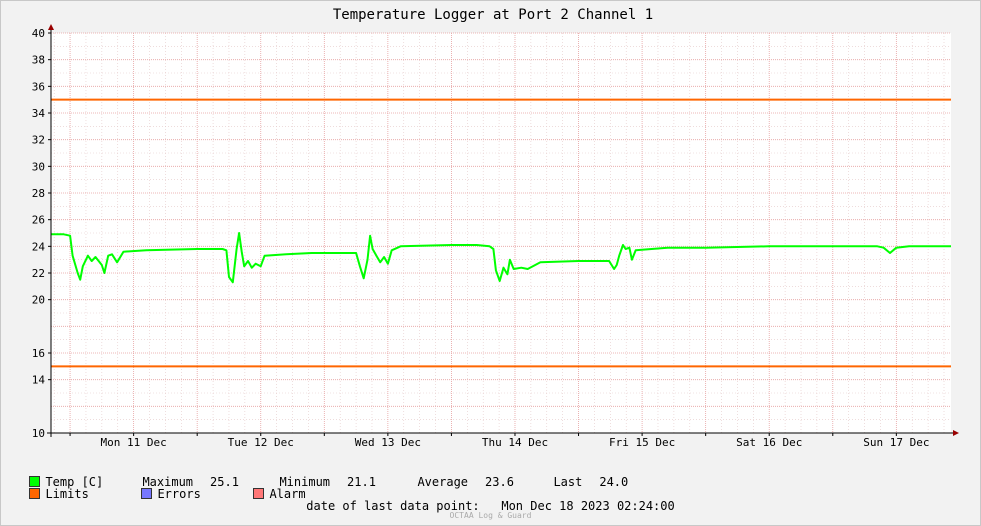 The height and width of the screenshot is (526, 981). I want to click on legend-limits: Limits, so click(52, 488).